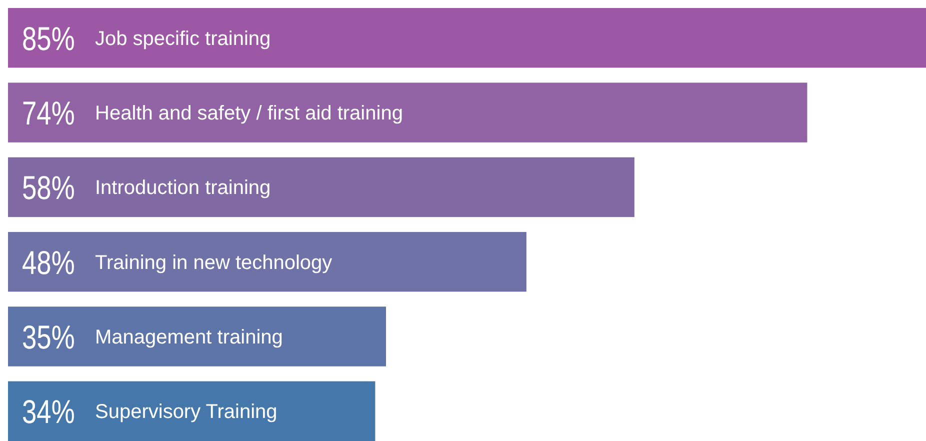  I want to click on data-label: 48%, so click(48, 263).